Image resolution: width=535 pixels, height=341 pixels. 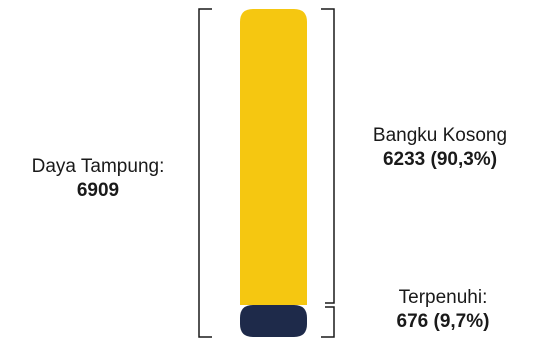 I want to click on filled-seats-bar, so click(x=273, y=321).